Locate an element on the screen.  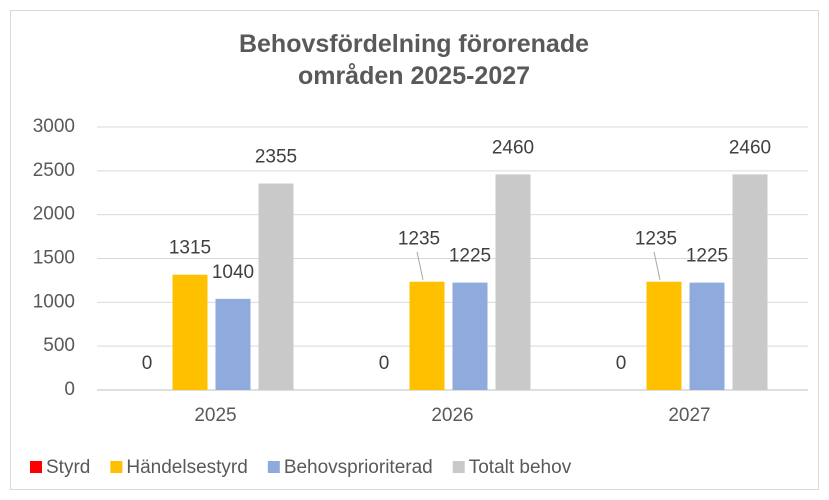
x-tick-label: 2025 is located at coordinates (215, 415).